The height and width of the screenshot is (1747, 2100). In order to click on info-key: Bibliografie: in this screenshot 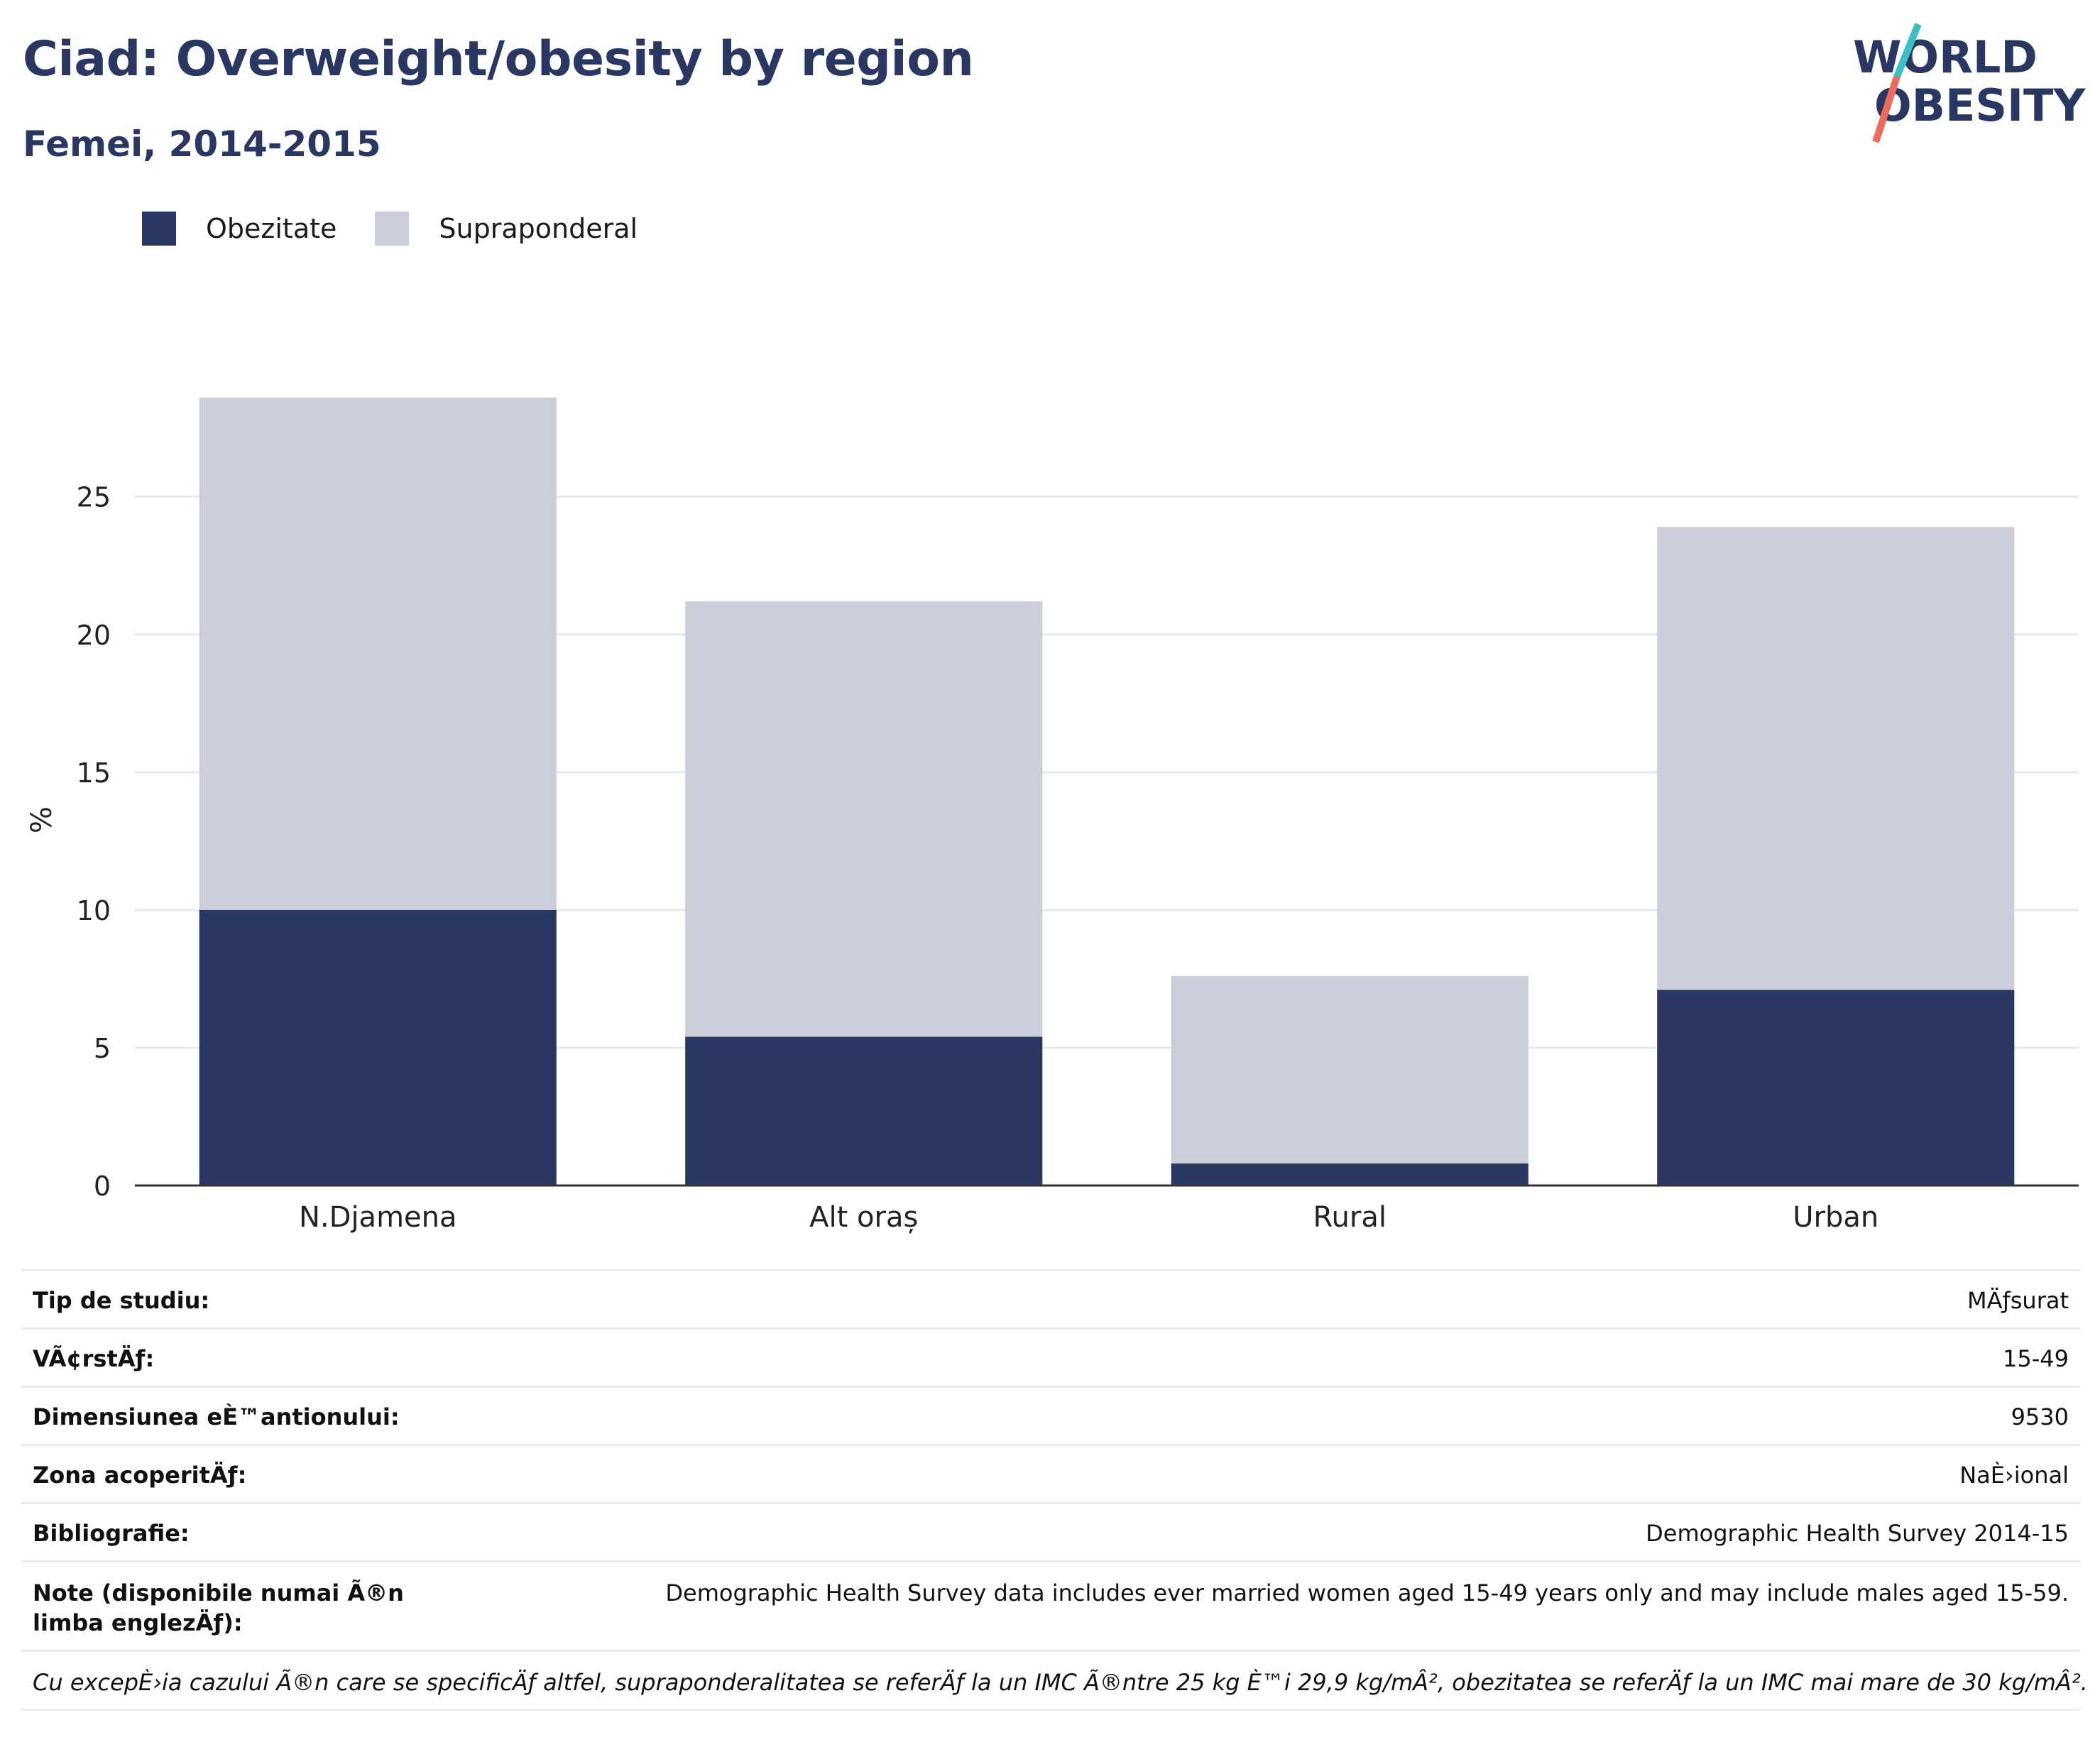, I will do `click(111, 1533)`.